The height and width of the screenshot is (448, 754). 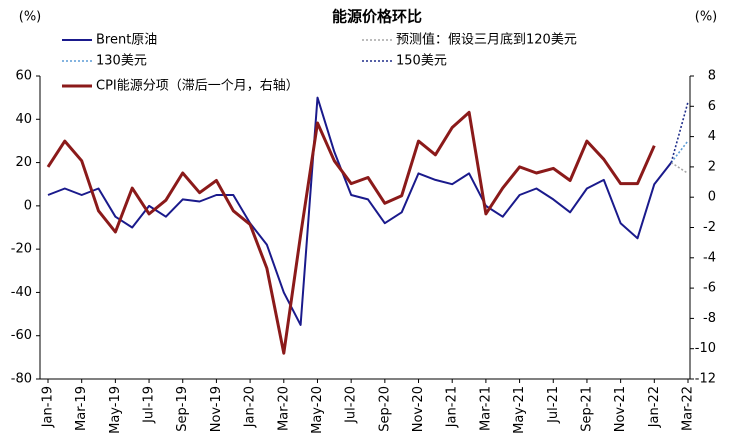 What do you see at coordinates (519, 410) in the screenshot?
I see `x-tick-label: May-21` at bounding box center [519, 410].